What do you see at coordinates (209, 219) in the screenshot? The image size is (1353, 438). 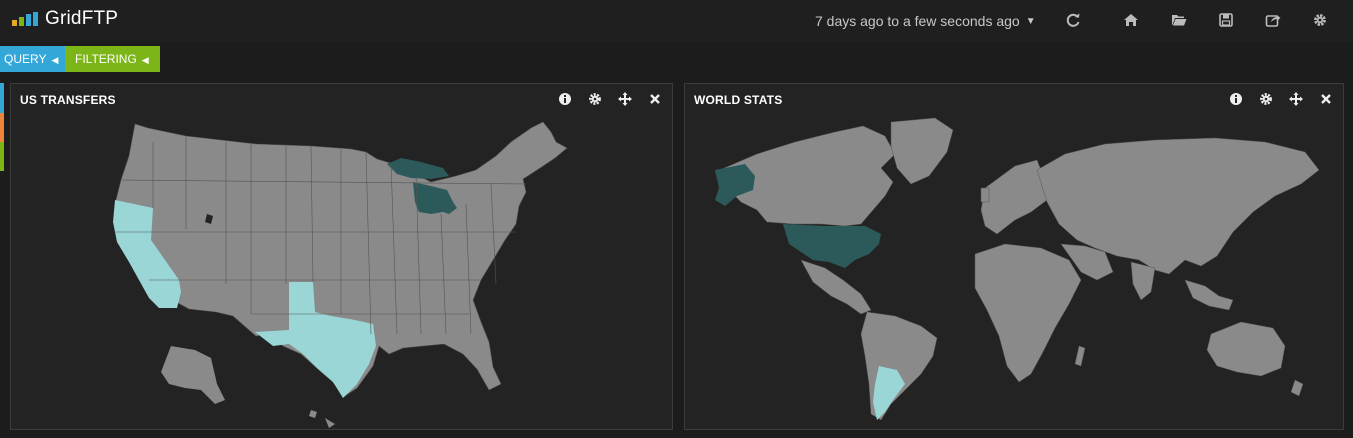 I see `lake` at bounding box center [209, 219].